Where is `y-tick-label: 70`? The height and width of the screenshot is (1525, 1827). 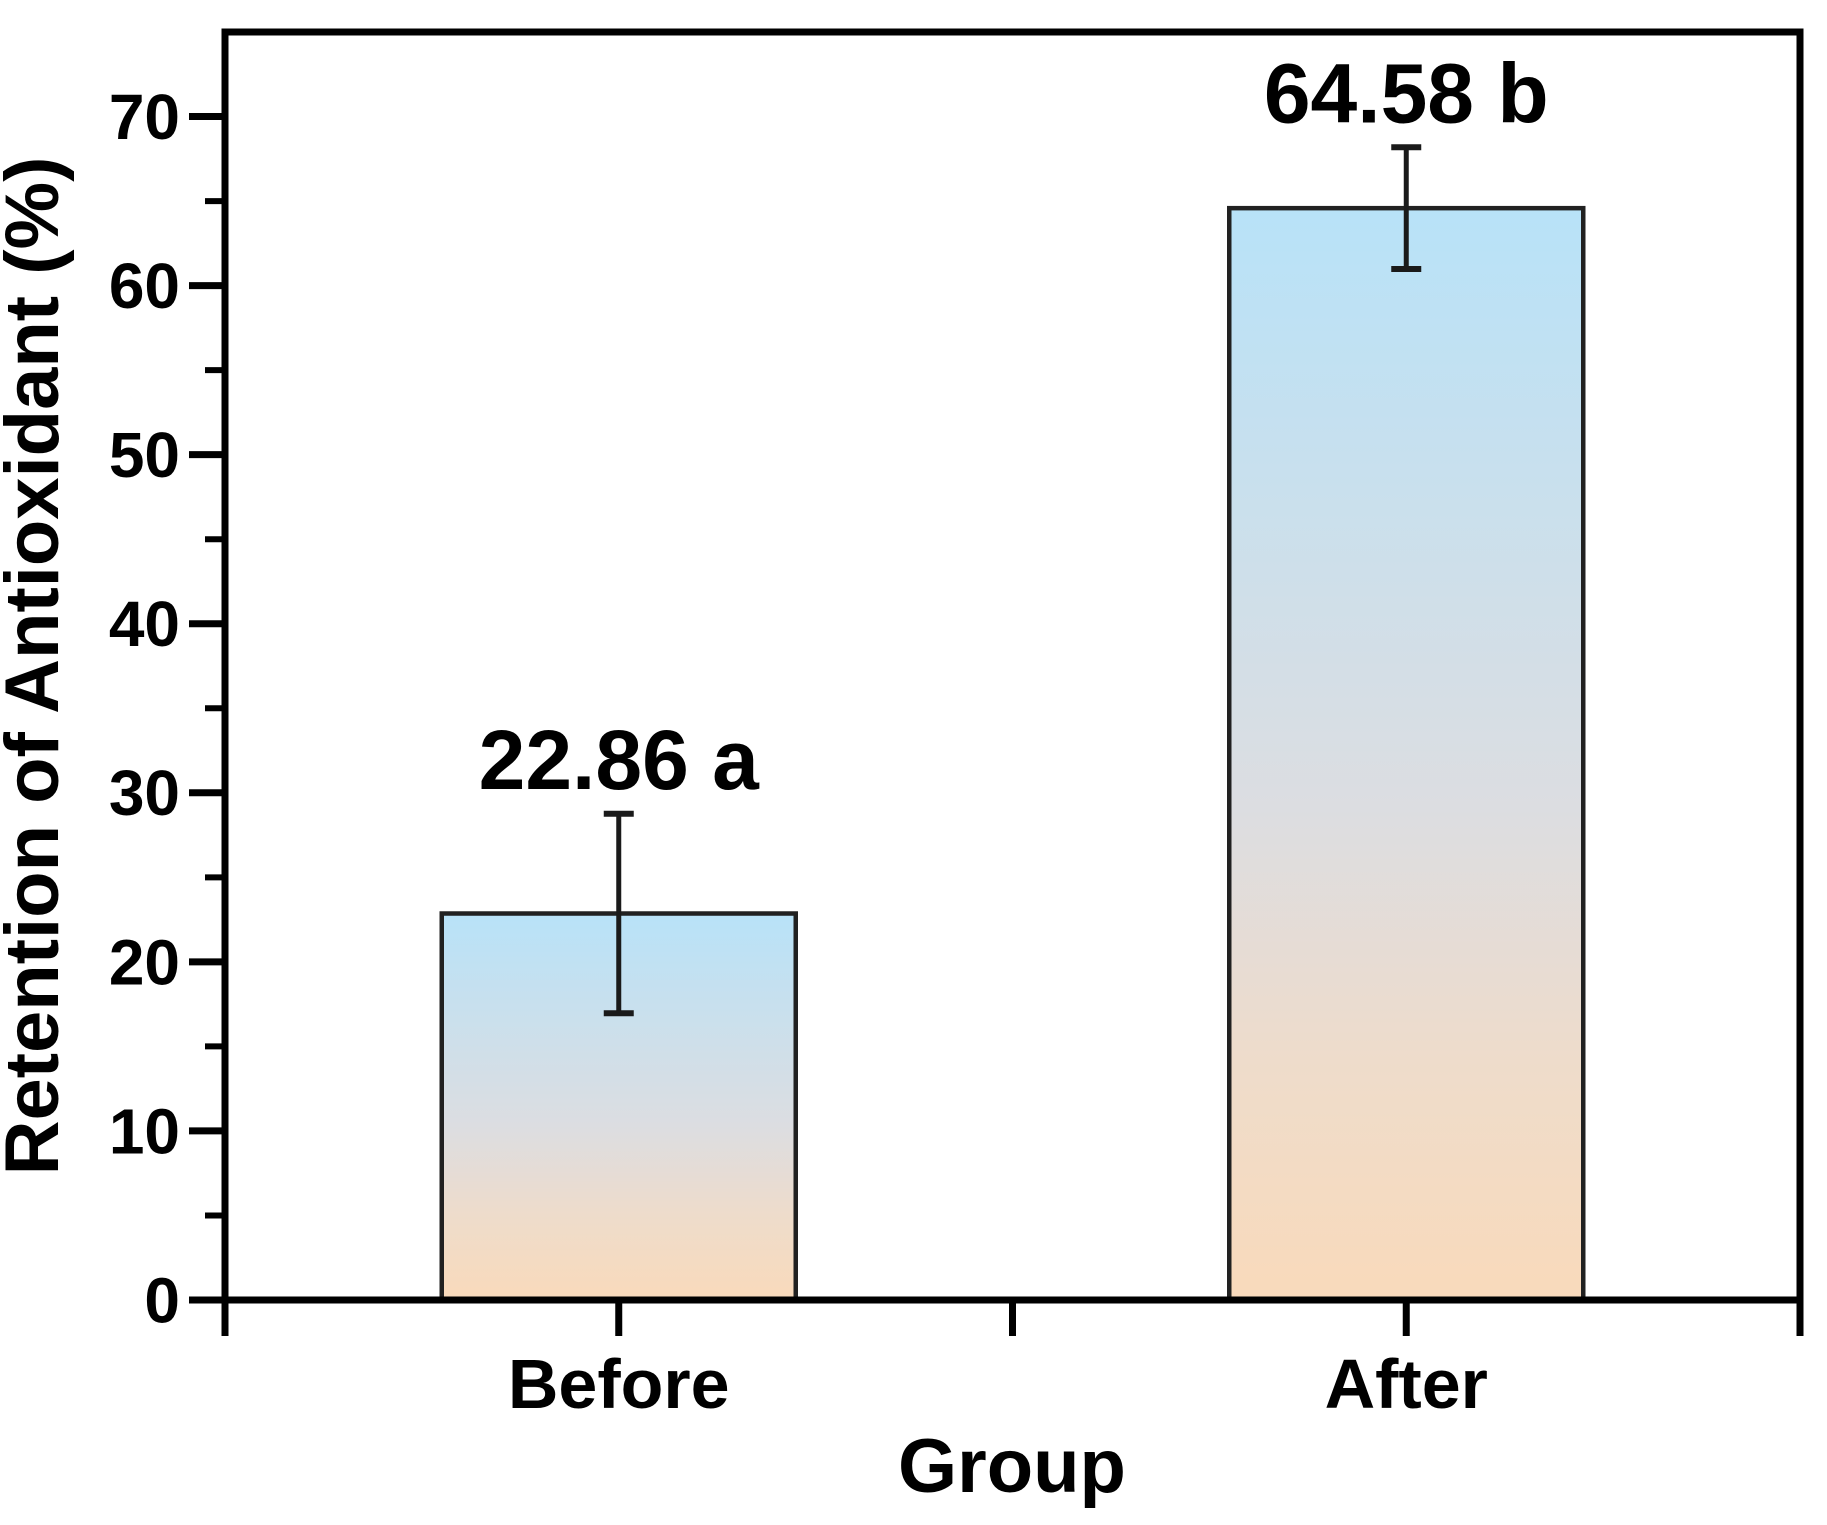 y-tick-label: 70 is located at coordinates (144, 117).